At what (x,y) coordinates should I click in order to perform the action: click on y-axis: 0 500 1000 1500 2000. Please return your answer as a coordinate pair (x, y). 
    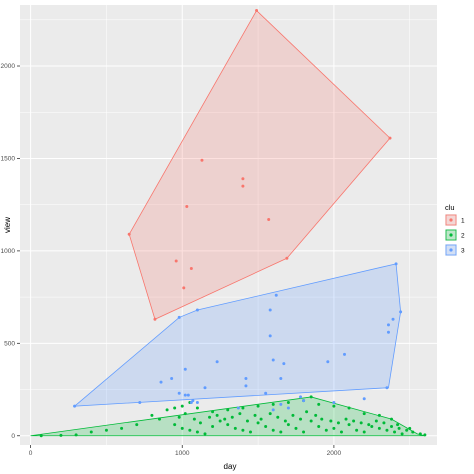
    Looking at the image, I should click on (10, 251).